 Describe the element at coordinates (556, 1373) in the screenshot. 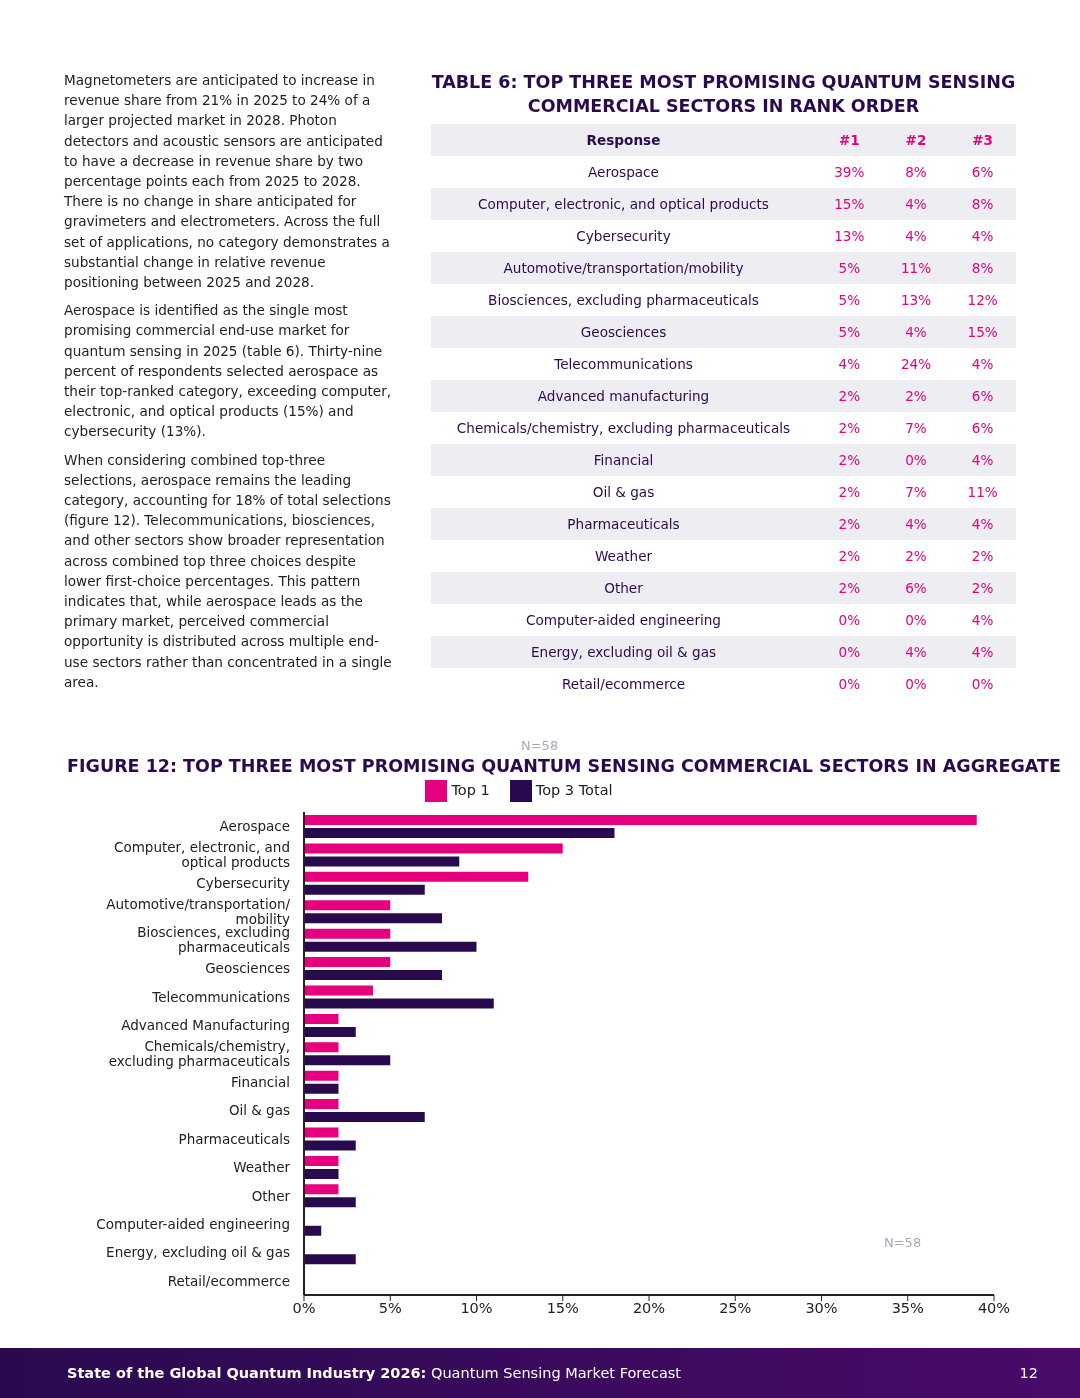

I see `text: Quantum Sensing Market Forecast` at that location.